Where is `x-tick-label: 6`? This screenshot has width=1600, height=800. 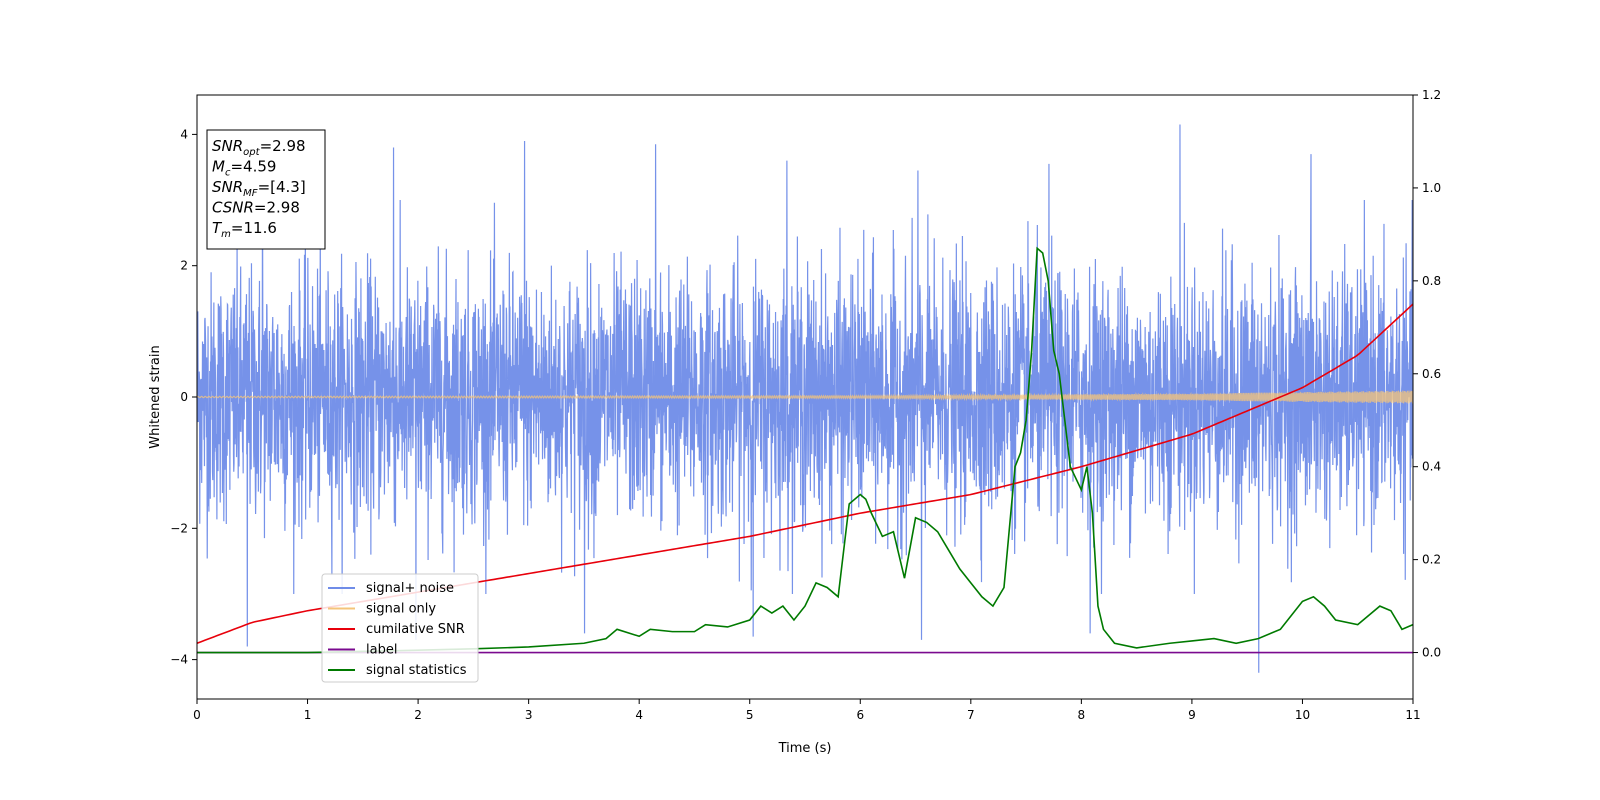
x-tick-label: 6 is located at coordinates (860, 715).